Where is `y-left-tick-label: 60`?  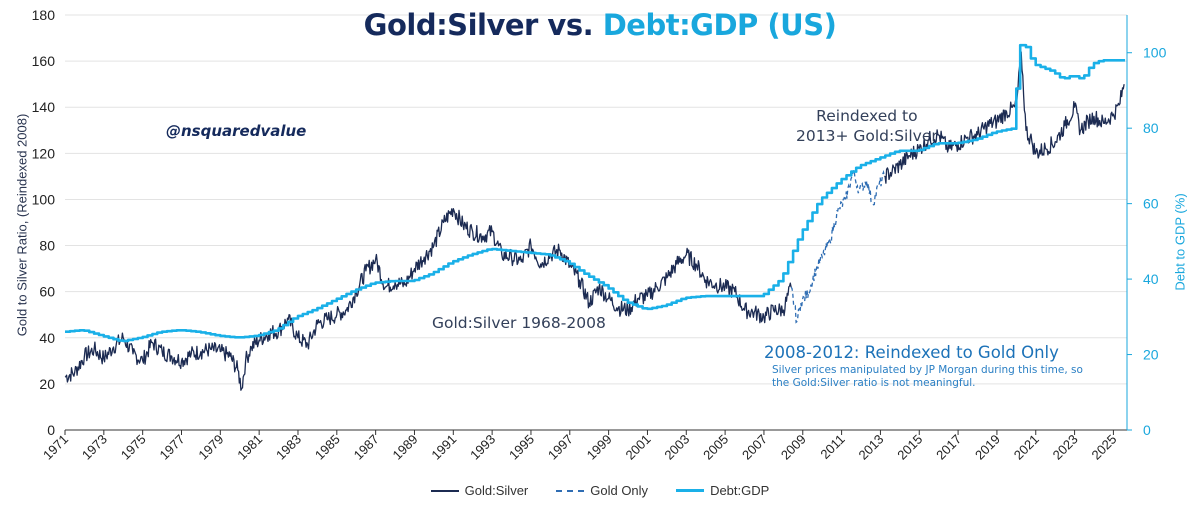
y-left-tick-label: 60 is located at coordinates (47, 292).